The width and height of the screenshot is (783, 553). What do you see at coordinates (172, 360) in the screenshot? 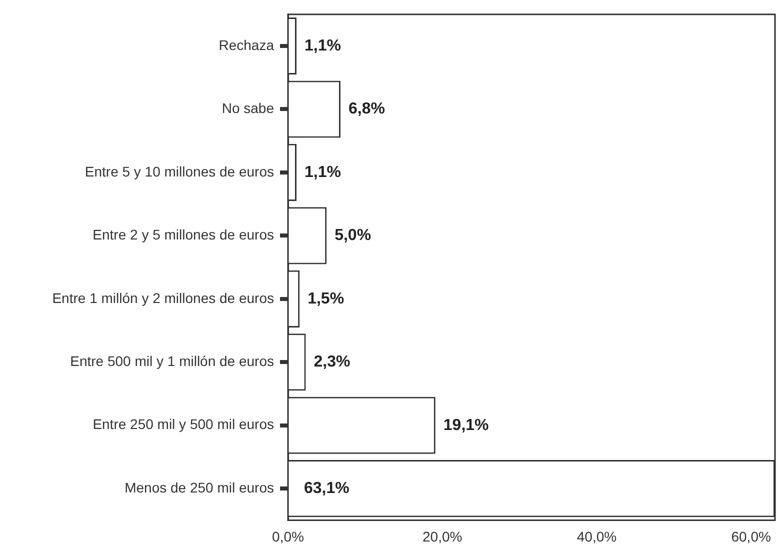
I see `y-tick-label: Entre 500 mil y 1 millón de euros` at bounding box center [172, 360].